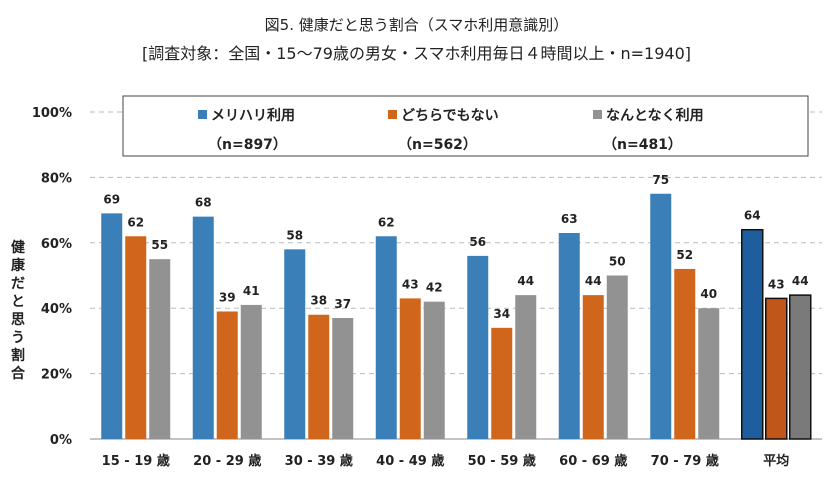 The width and height of the screenshot is (833, 479). What do you see at coordinates (52, 113) in the screenshot?
I see `y-tick-label: 100%` at bounding box center [52, 113].